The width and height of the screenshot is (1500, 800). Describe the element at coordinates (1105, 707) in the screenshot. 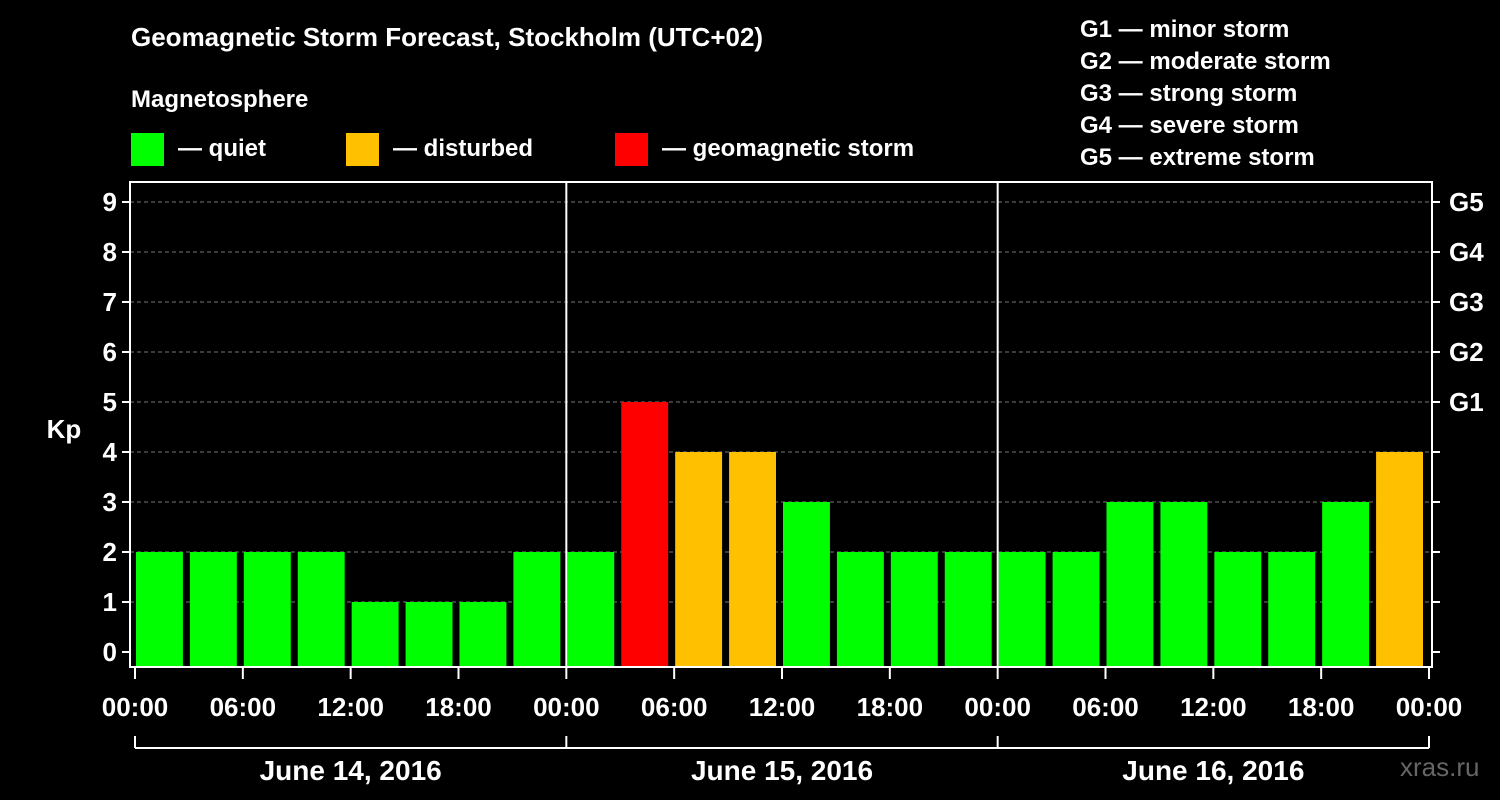

I see `x-tick-label-9: 06:00` at that location.